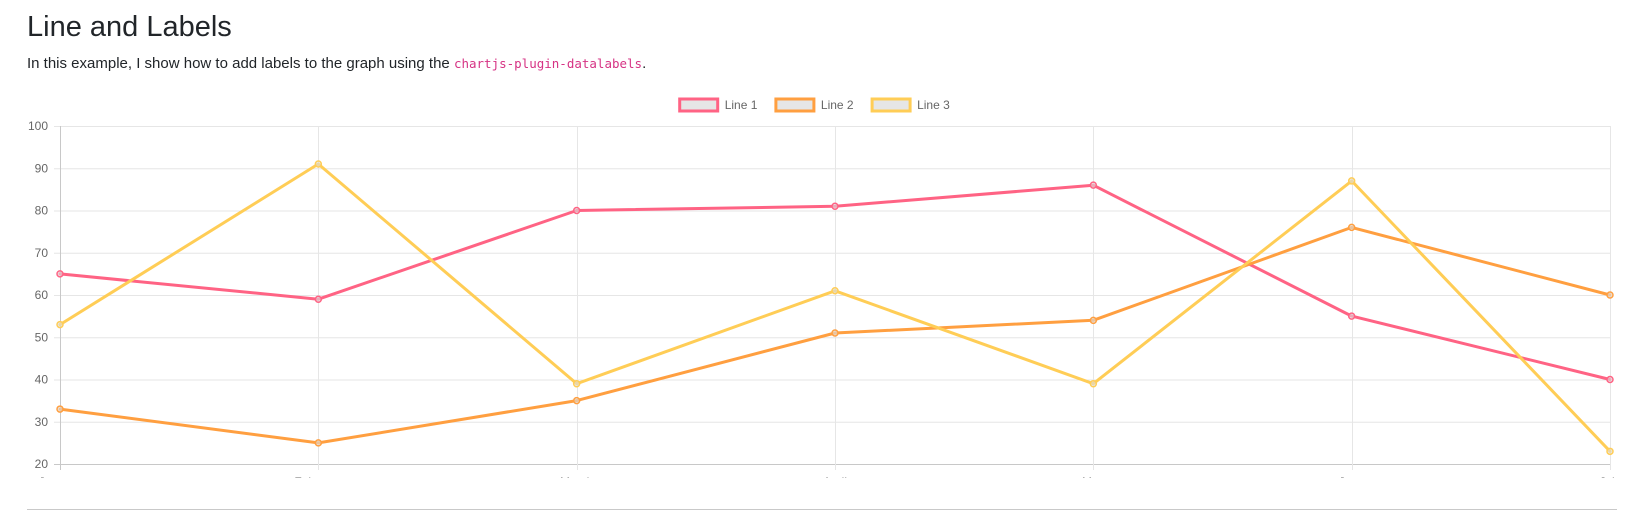  Describe the element at coordinates (1352, 476) in the screenshot. I see `x-tick-label: June` at that location.